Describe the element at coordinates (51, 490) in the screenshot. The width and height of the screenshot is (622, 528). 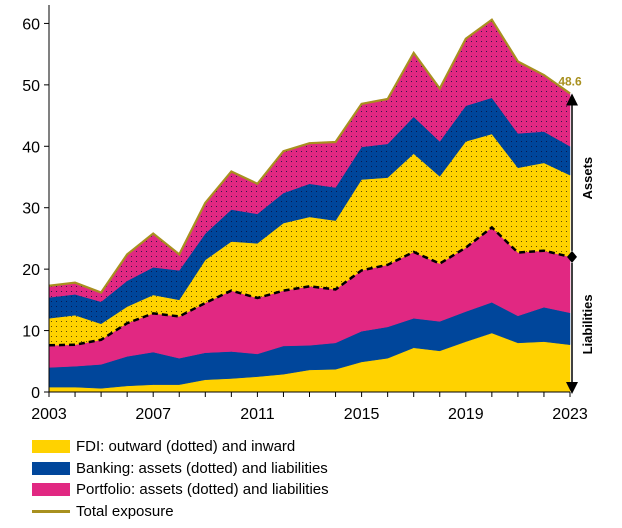
I see `legend-swatch-portfolio` at that location.